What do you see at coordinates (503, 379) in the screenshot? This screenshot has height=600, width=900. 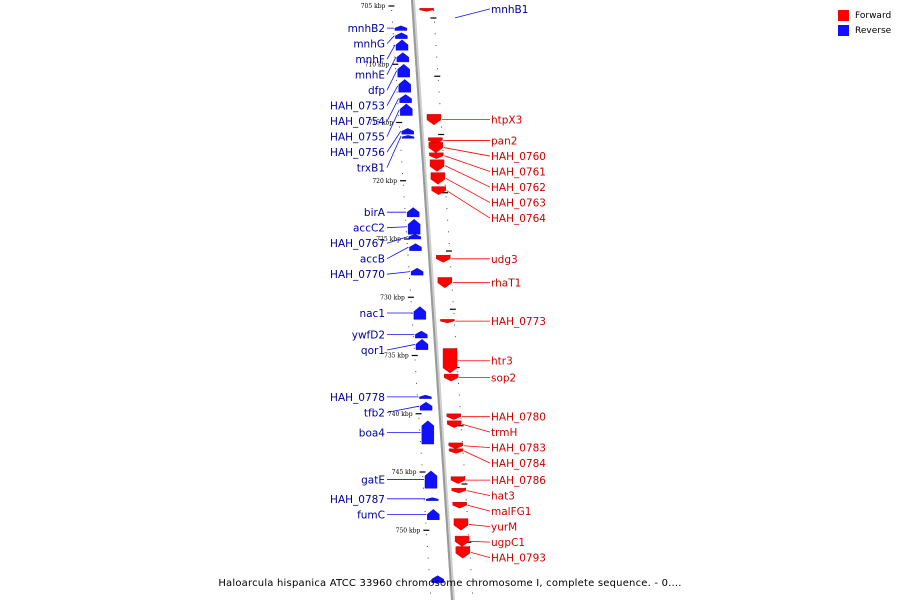 I see `forward-gene-label: sop2` at bounding box center [503, 379].